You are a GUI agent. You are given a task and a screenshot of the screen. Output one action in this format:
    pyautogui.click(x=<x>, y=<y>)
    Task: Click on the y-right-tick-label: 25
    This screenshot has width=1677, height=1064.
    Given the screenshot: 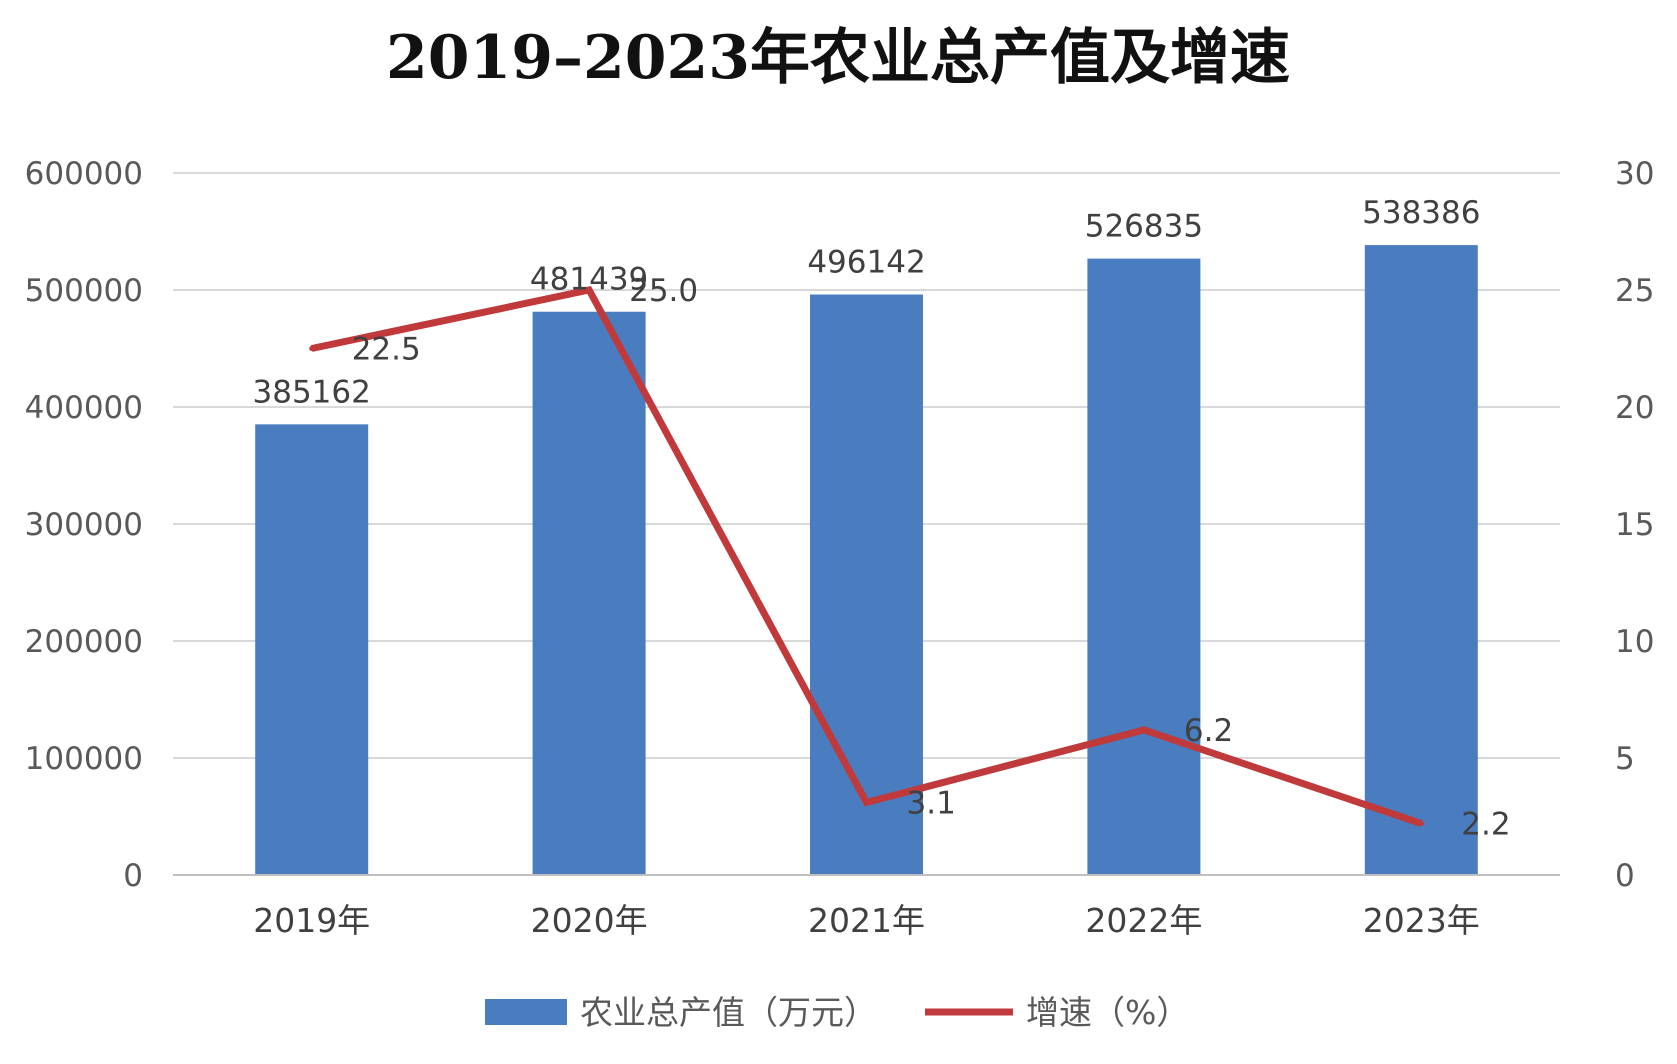 What is the action you would take?
    pyautogui.click(x=1634, y=291)
    